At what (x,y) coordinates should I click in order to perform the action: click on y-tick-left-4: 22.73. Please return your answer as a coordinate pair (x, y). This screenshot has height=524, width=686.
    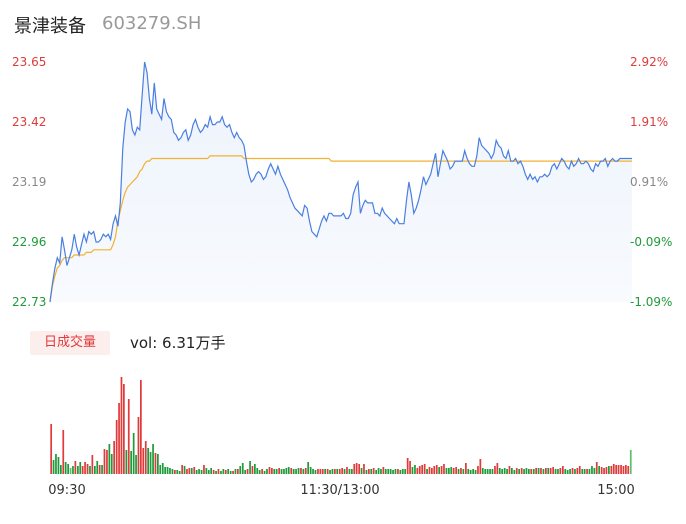
    Looking at the image, I should click on (29, 302).